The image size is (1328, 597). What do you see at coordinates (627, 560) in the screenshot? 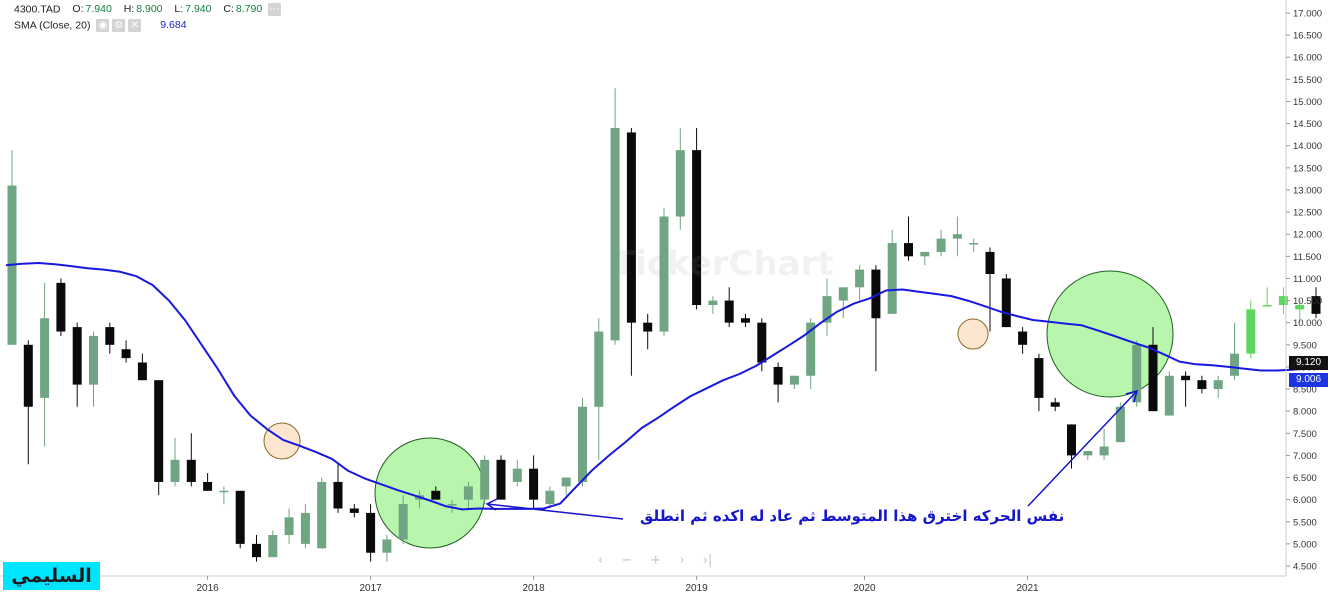
I see `zoom-out-icon: −` at bounding box center [627, 560].